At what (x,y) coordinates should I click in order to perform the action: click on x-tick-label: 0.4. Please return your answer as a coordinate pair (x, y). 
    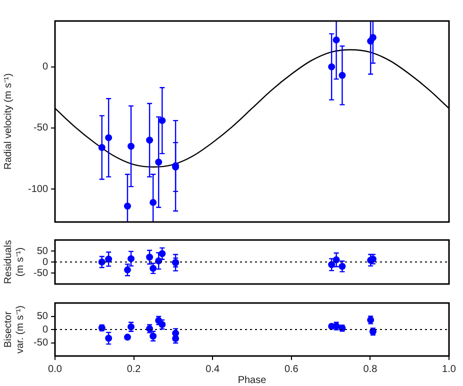
    Looking at the image, I should click on (213, 369).